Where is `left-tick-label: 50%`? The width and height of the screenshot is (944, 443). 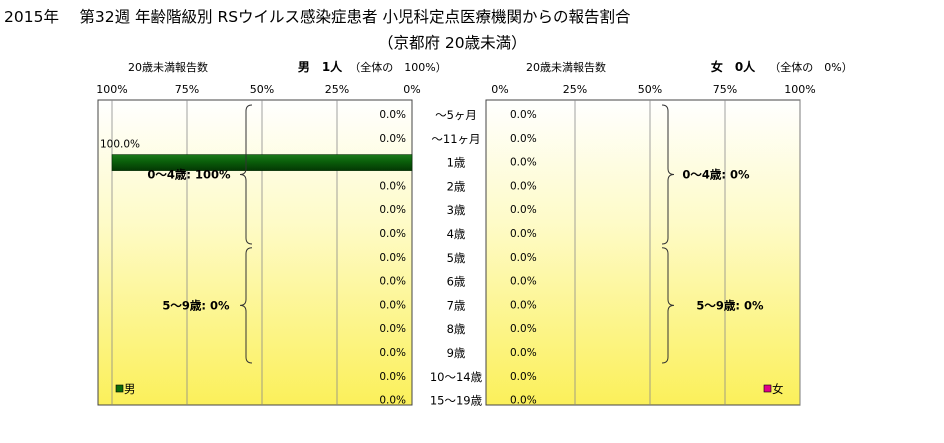
left-tick-label: 50% is located at coordinates (262, 89).